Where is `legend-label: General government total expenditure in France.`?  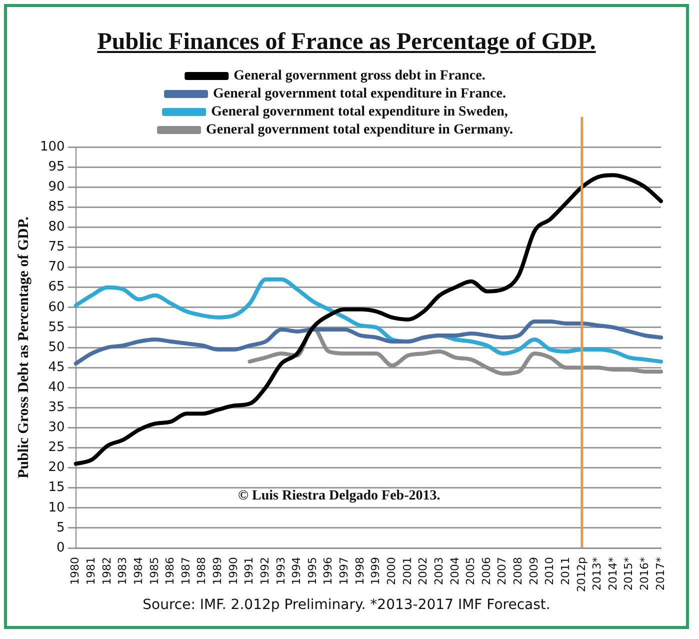
legend-label: General government total expenditure in France. is located at coordinates (359, 94).